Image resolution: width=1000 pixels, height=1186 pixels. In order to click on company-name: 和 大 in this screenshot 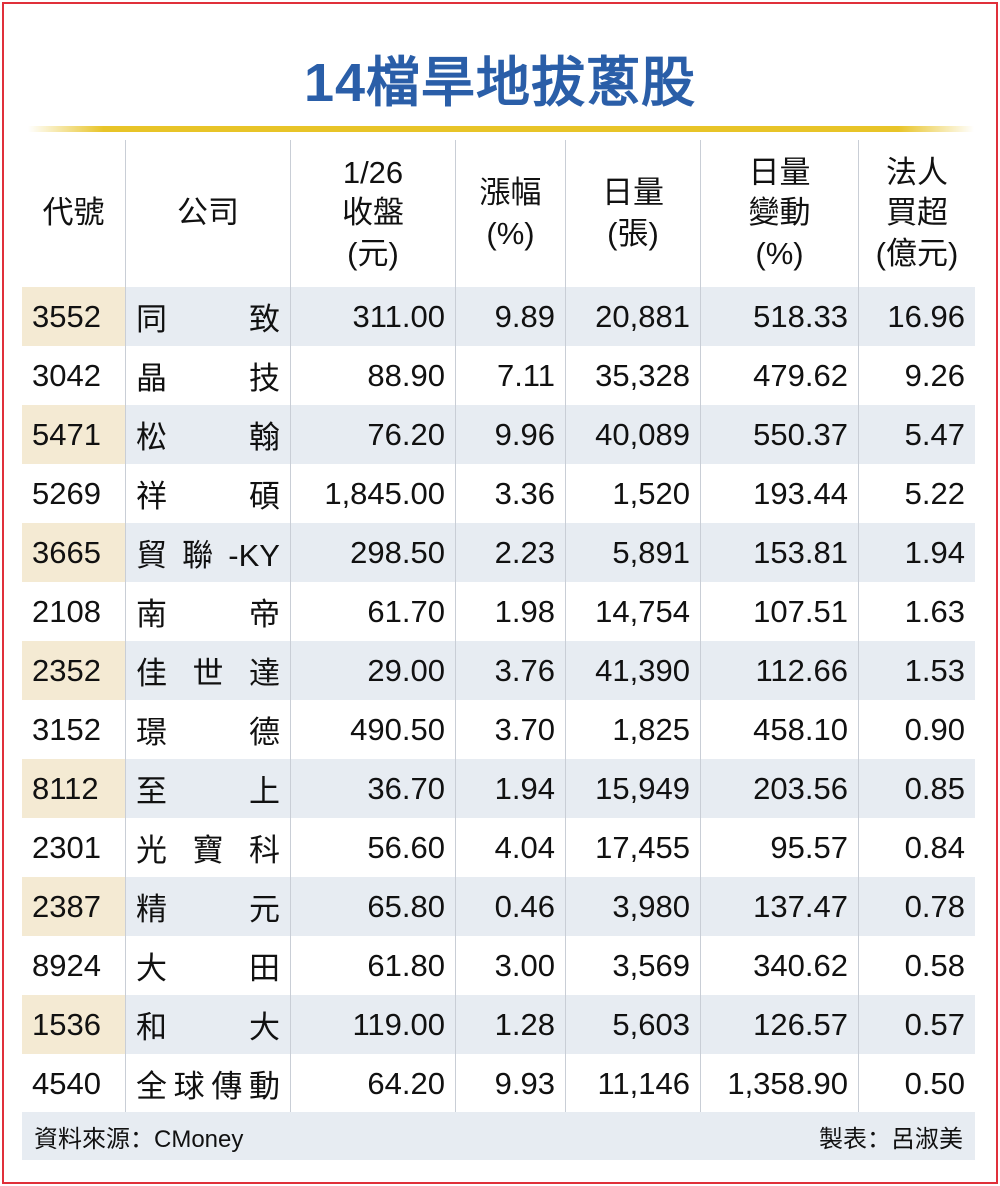, I will do `click(208, 1027)`.